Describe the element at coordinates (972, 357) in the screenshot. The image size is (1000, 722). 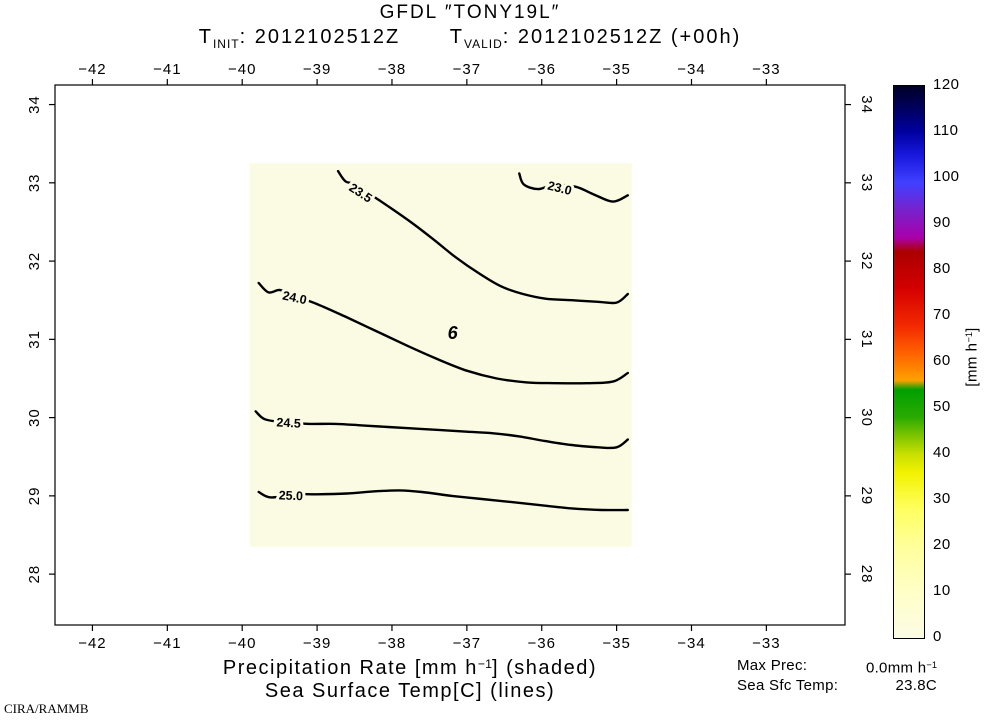
I see `colorbar-unit-label: [mm h−1]` at that location.